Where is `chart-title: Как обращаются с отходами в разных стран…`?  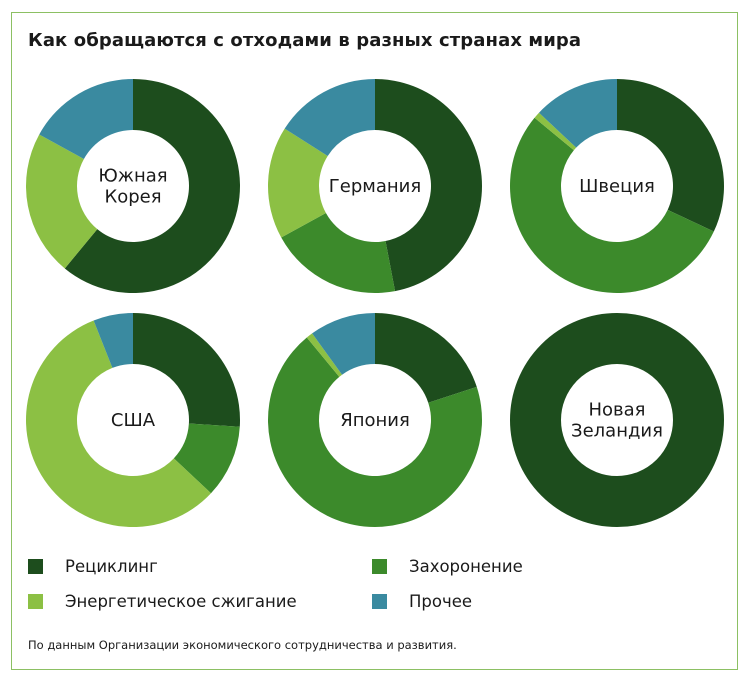 chart-title: Как обращаются с отходами в разных стран… is located at coordinates (305, 40).